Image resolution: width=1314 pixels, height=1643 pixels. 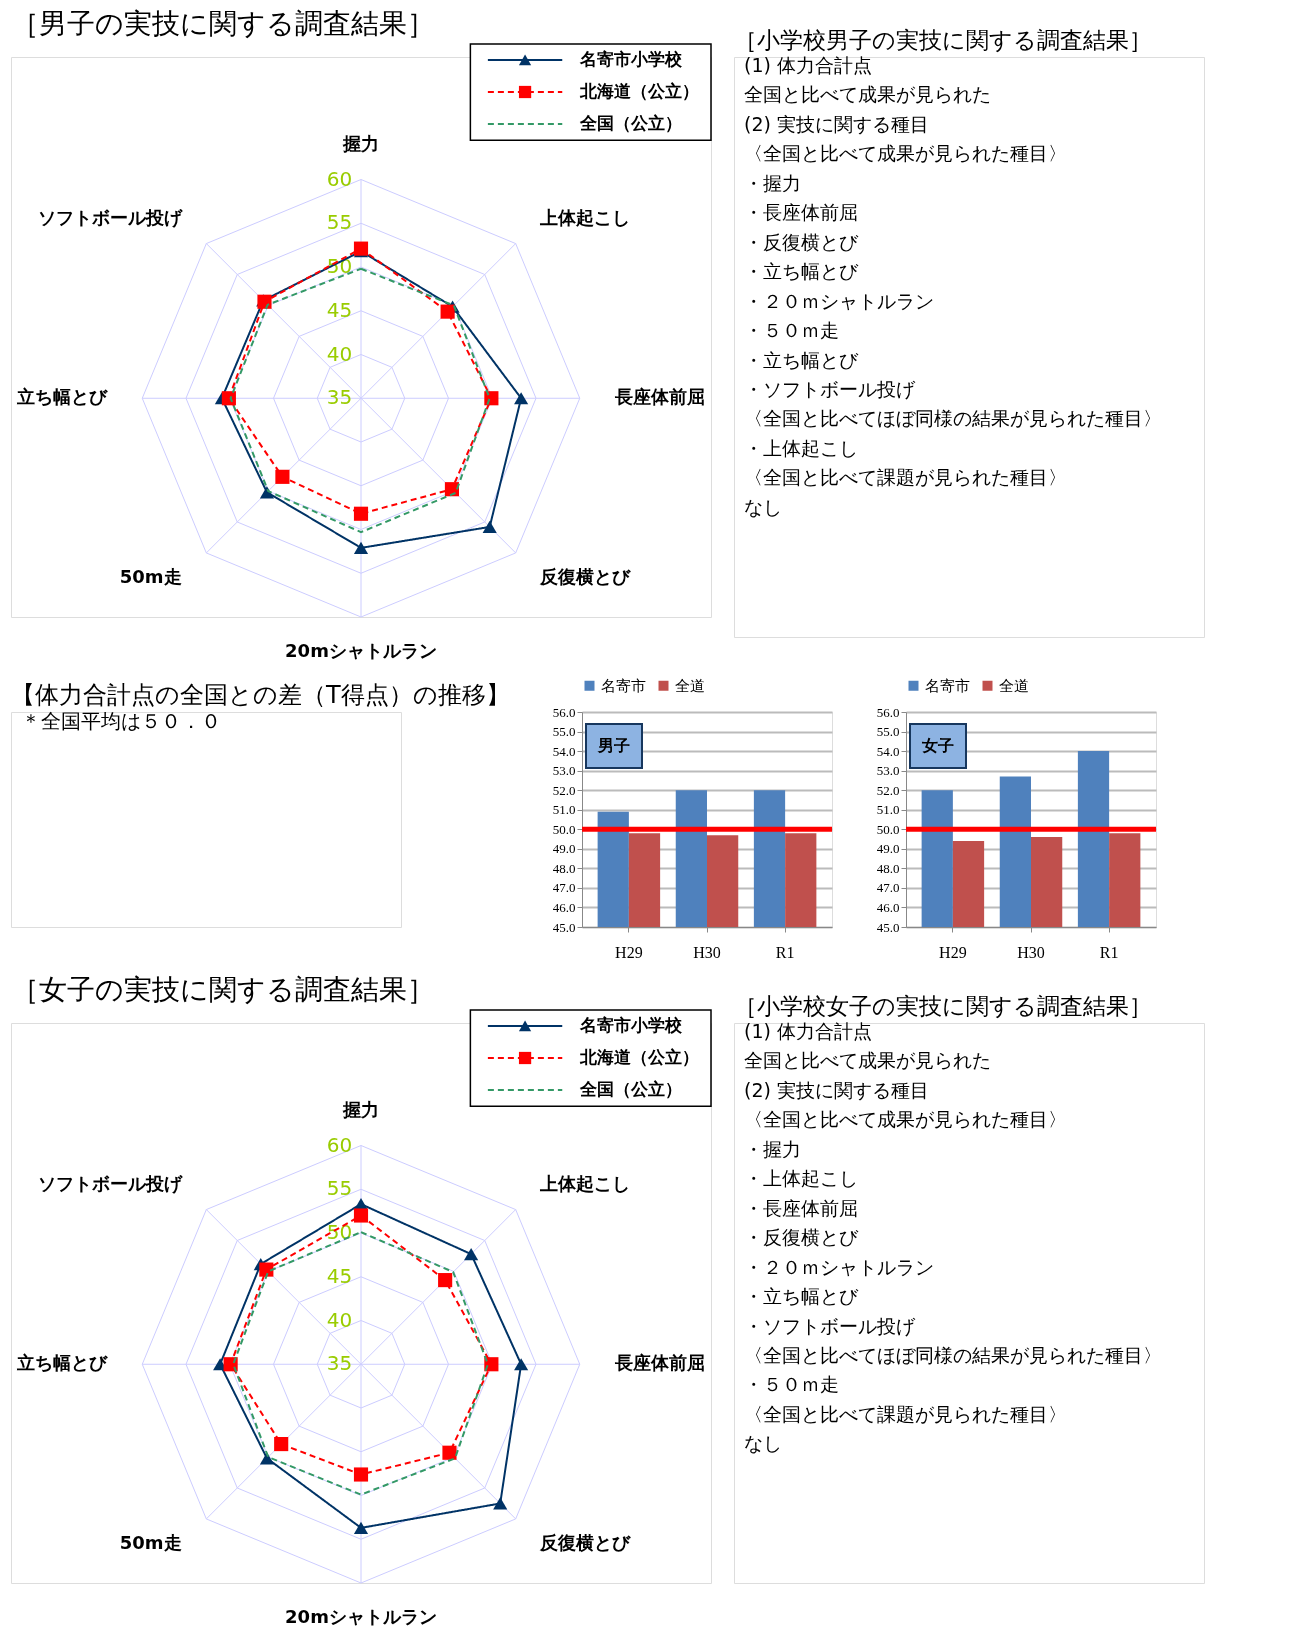 What do you see at coordinates (613, 745) in the screenshot?
I see `annotation: 男子` at bounding box center [613, 745].